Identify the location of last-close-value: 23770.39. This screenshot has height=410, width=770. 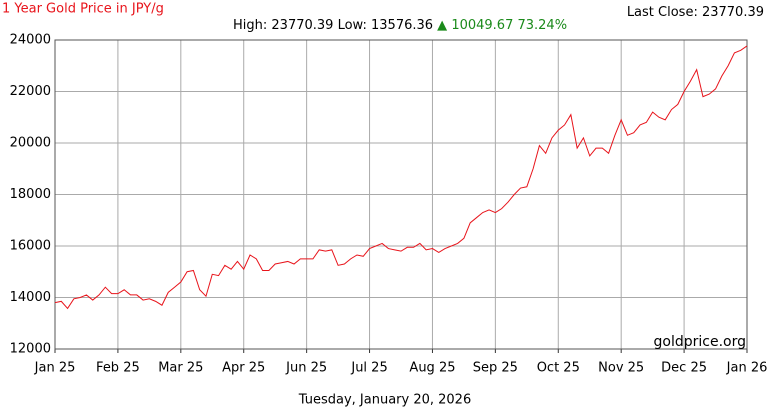
(733, 12).